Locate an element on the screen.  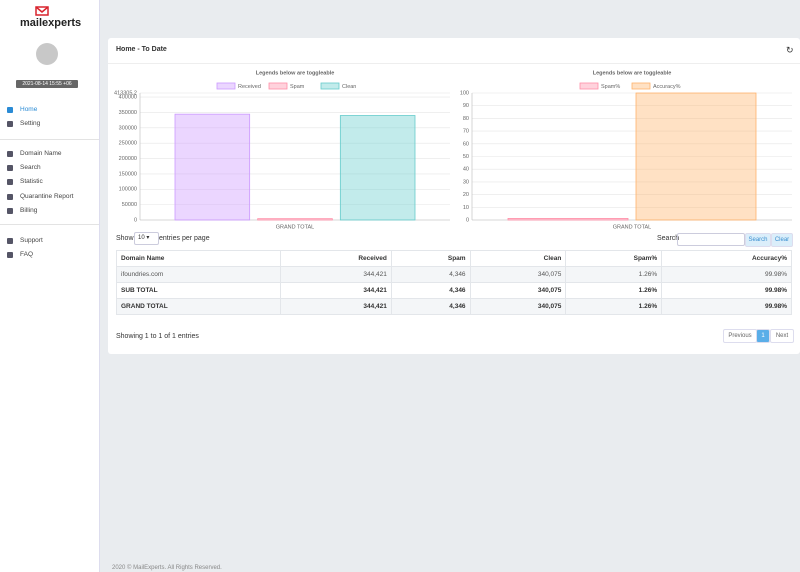
table-row: SUB TOTAL 344,421 4,346 340,075 1.26% 99.98% is located at coordinates (453, 290).